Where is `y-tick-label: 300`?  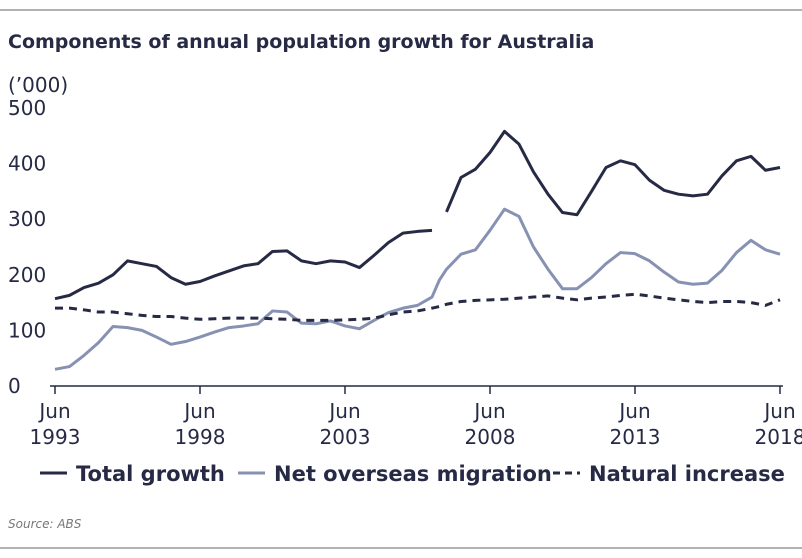 y-tick-label: 300 is located at coordinates (27, 219).